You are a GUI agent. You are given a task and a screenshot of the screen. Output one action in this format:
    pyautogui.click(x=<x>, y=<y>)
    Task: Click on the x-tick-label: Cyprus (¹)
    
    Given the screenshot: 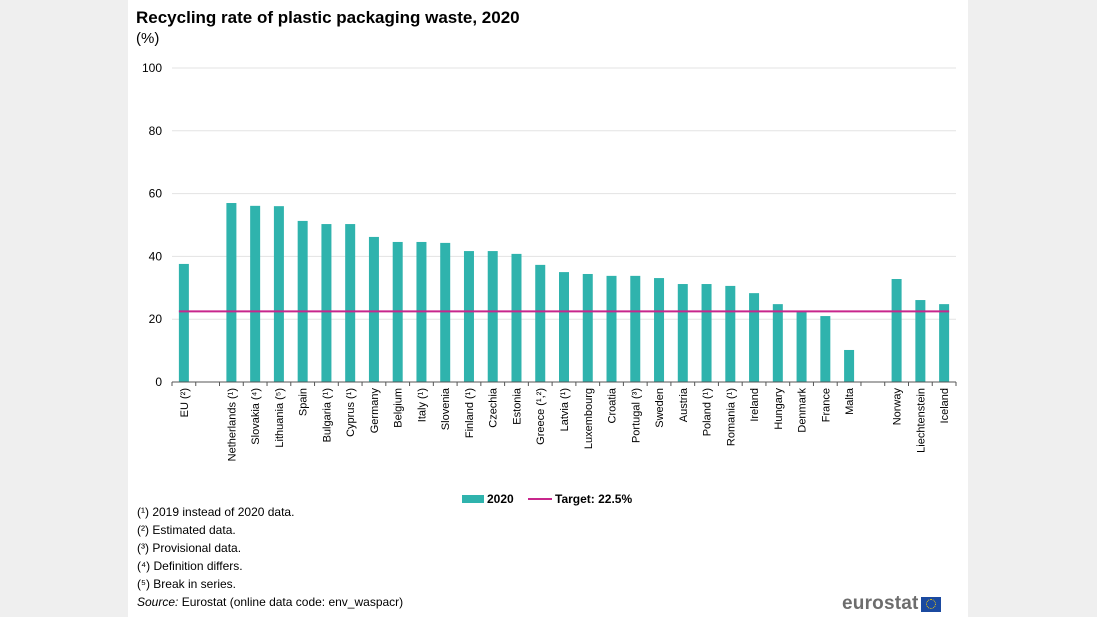 What is the action you would take?
    pyautogui.click(x=351, y=412)
    